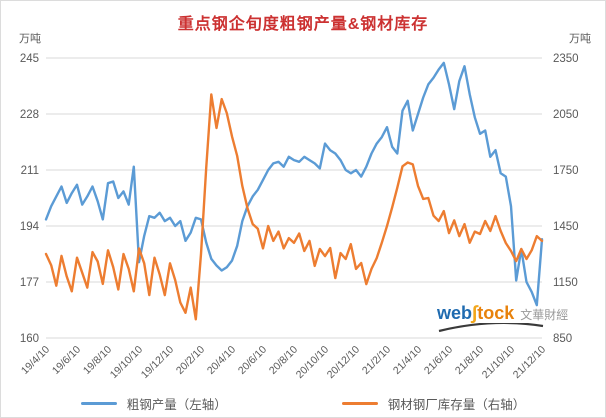  Describe the element at coordinates (491, 328) in the screenshot. I see `watermark-swoosh-icon` at that location.